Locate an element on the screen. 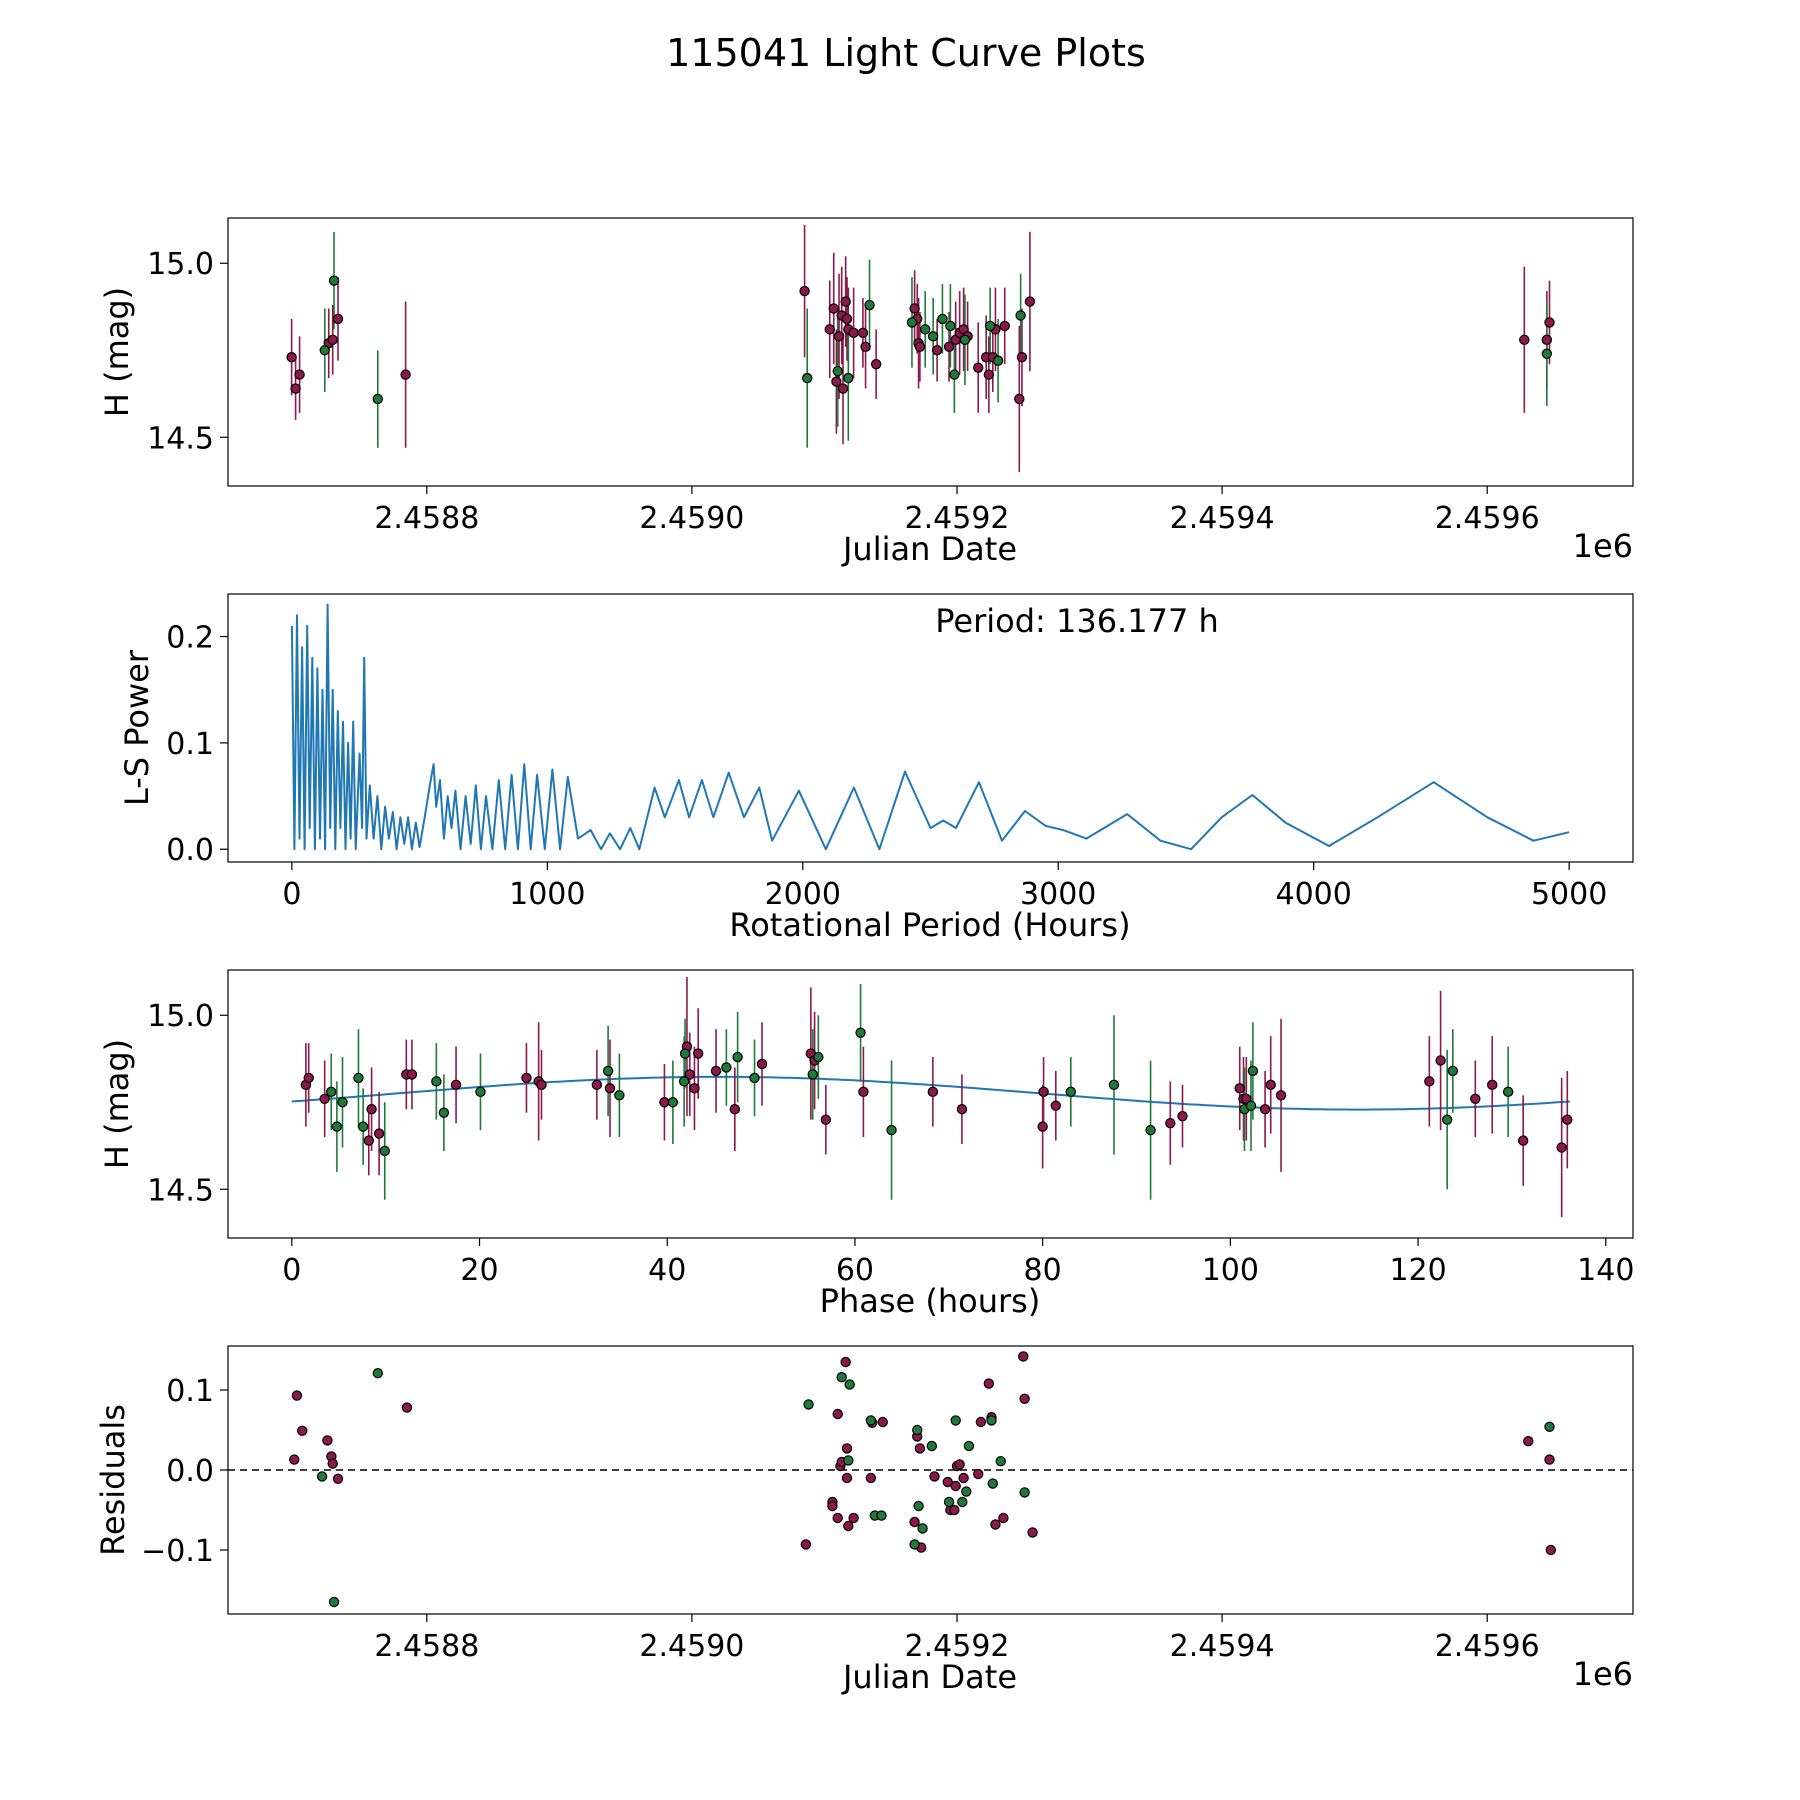 Image resolution: width=1800 pixels, height=1800 pixels. residuals-ytick-label: 0.0 is located at coordinates (190, 1471).